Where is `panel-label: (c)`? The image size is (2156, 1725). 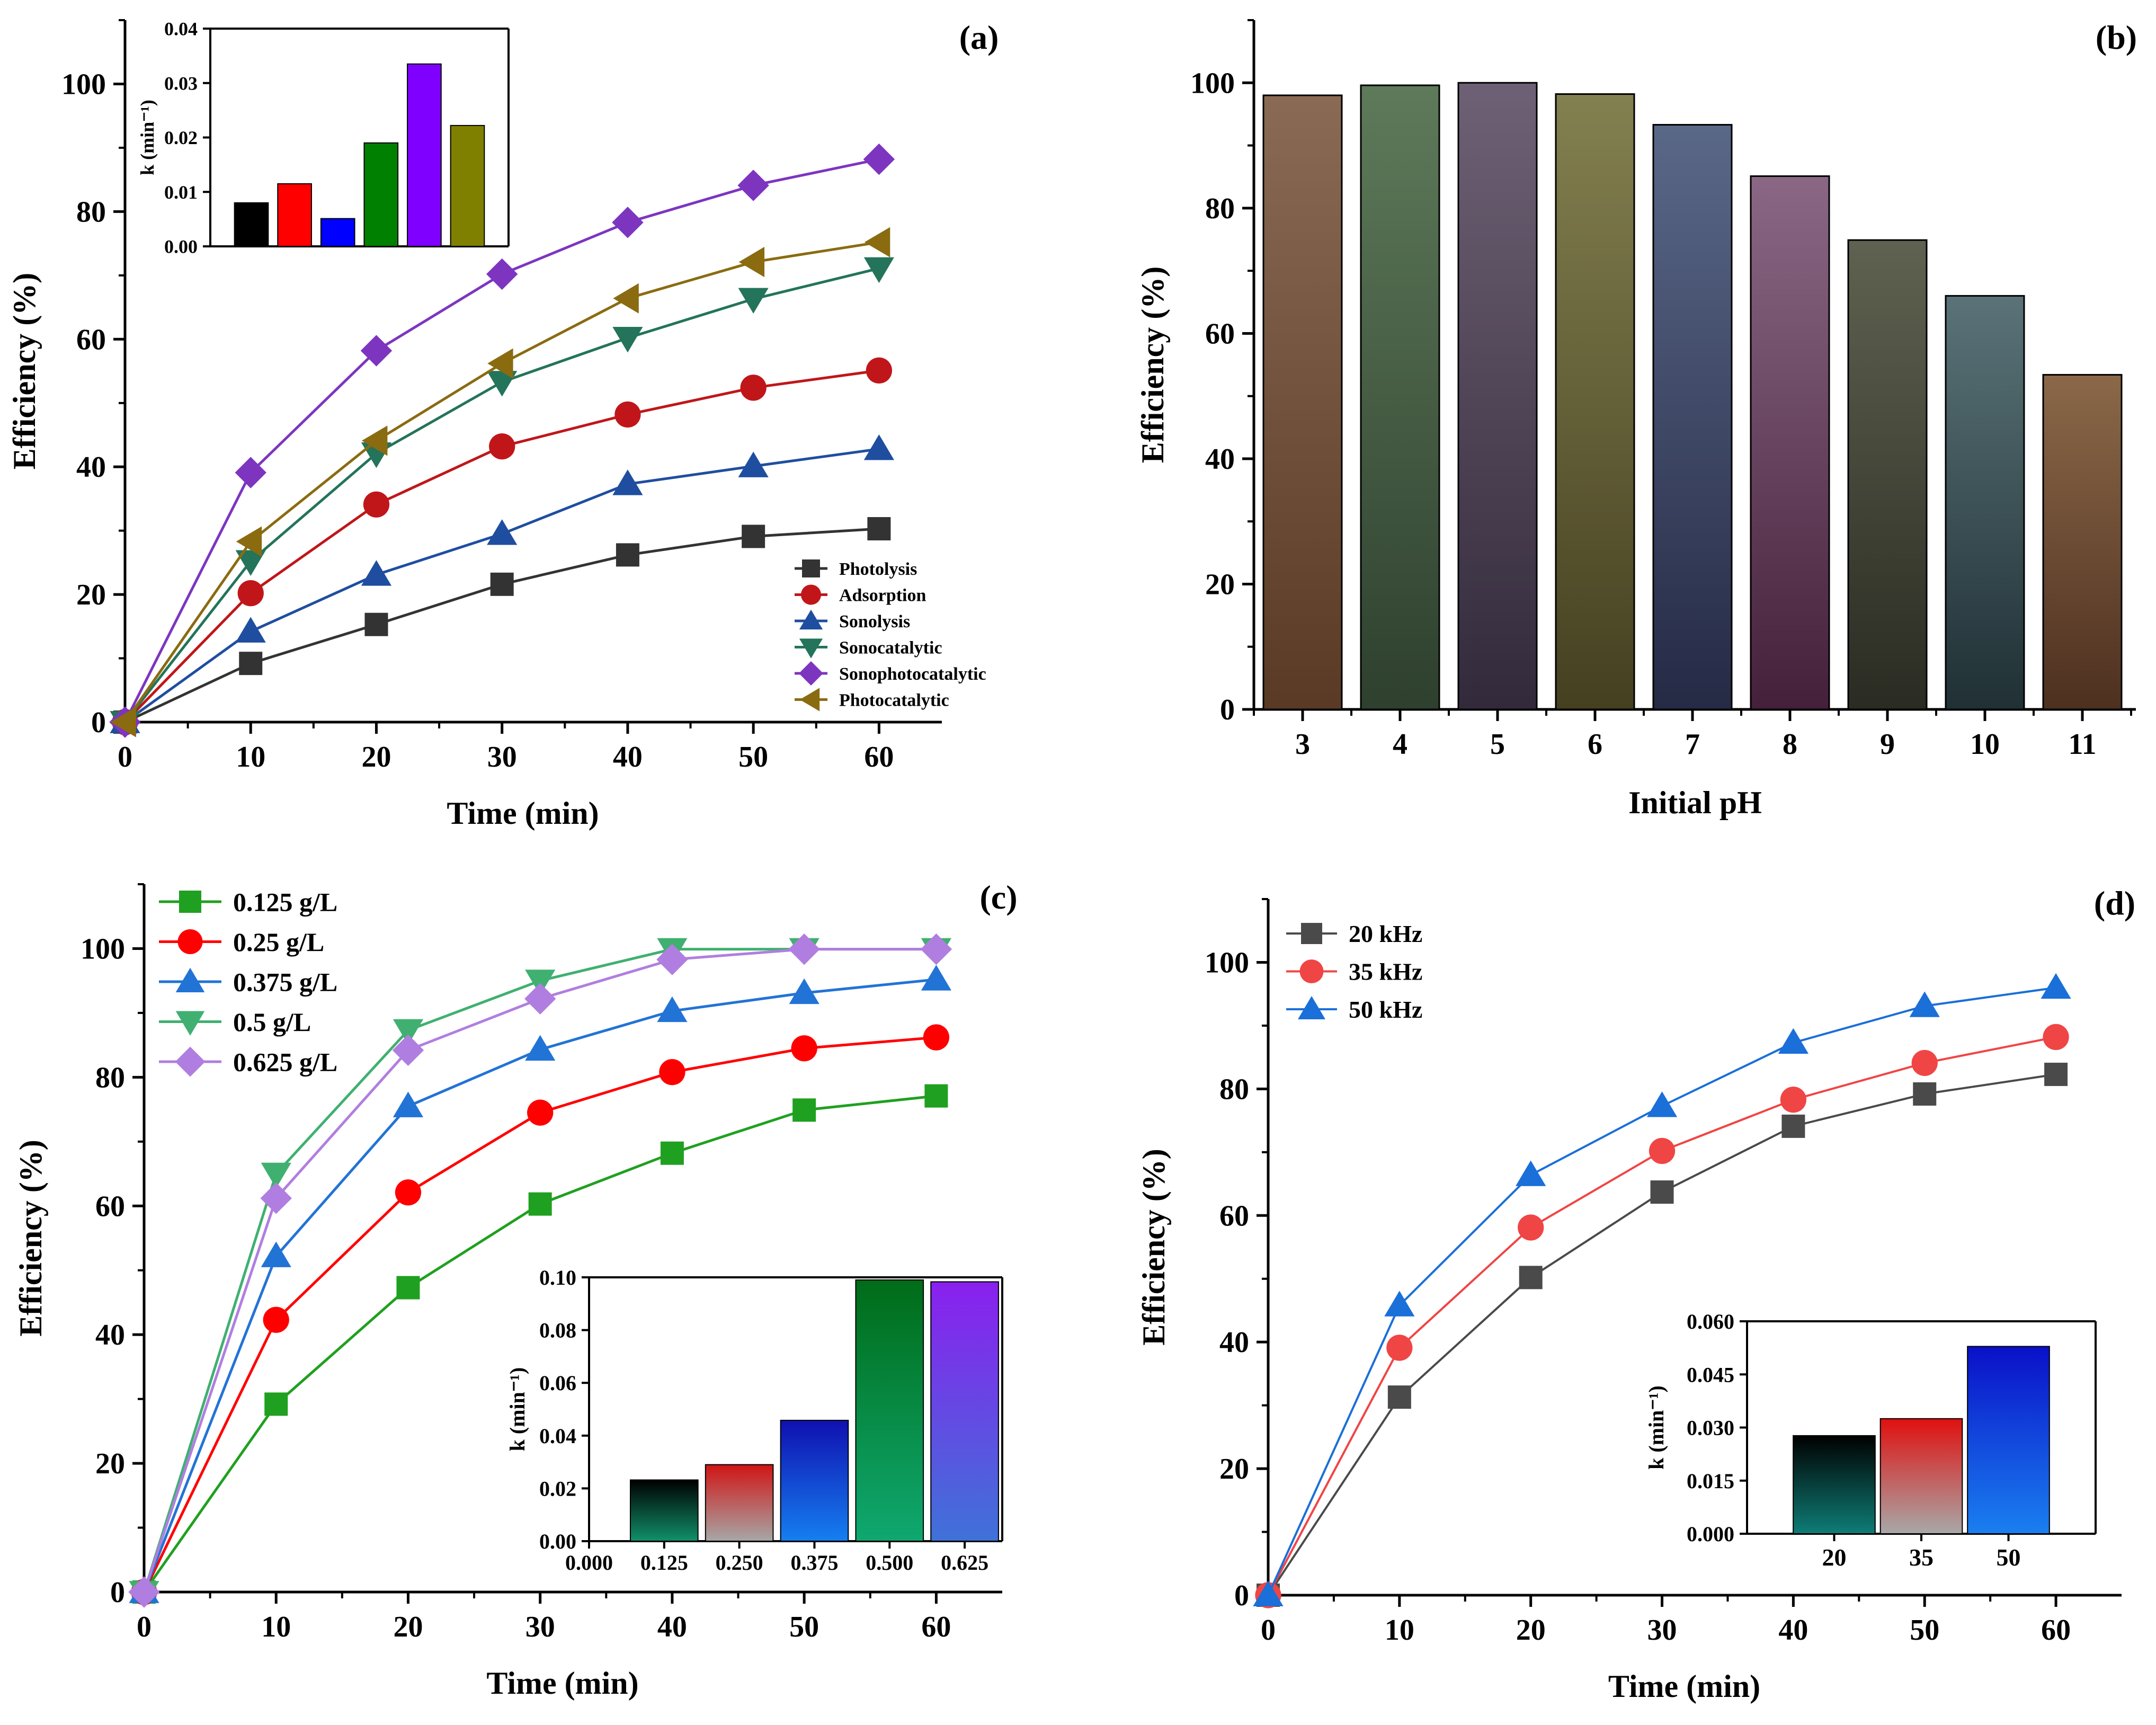
panel-label: (c) is located at coordinates (998, 897).